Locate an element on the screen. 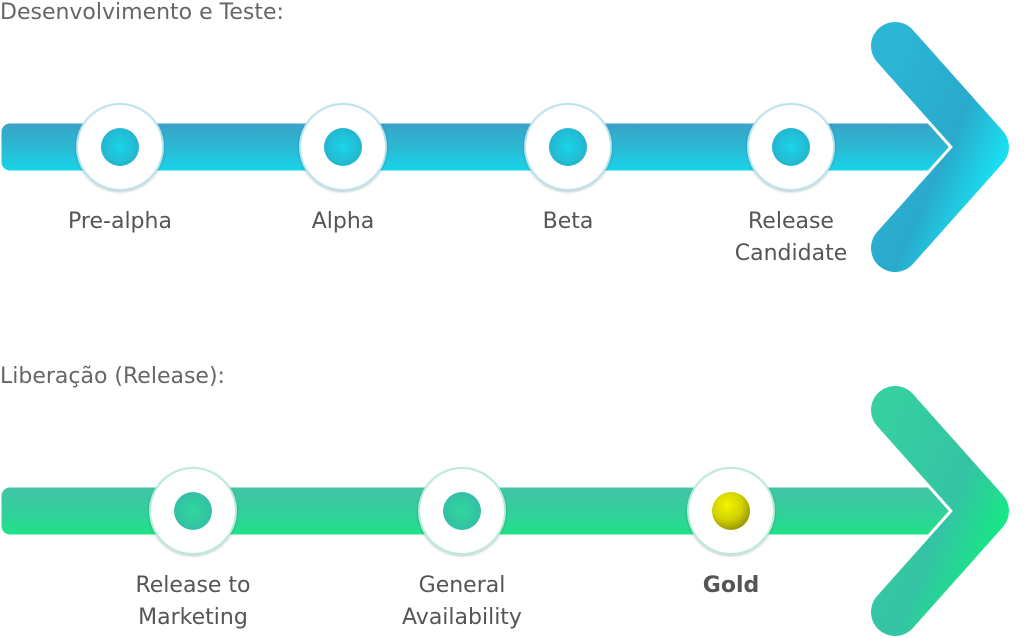  stage-label-gold: Gold is located at coordinates (731, 585).